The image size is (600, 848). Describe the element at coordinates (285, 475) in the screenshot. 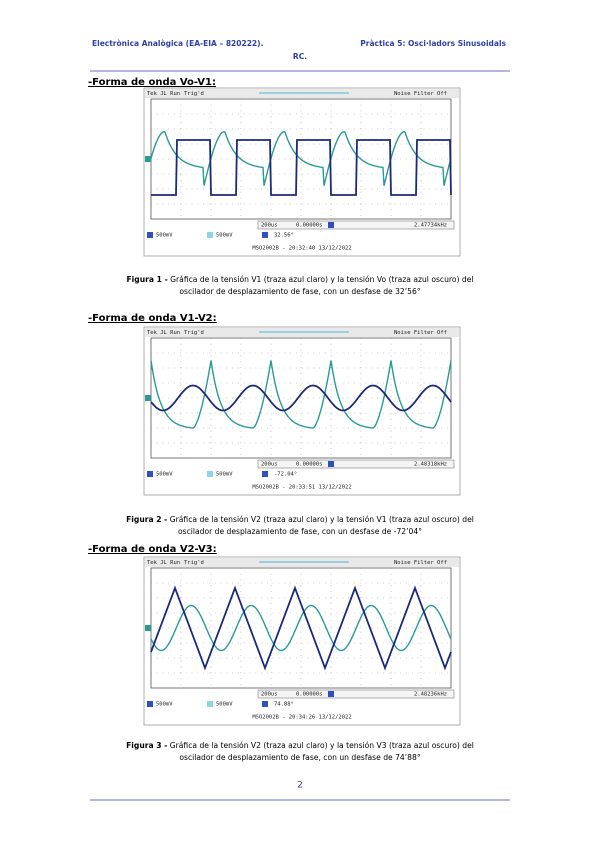

I see `phase-readout: -72.04°` at that location.